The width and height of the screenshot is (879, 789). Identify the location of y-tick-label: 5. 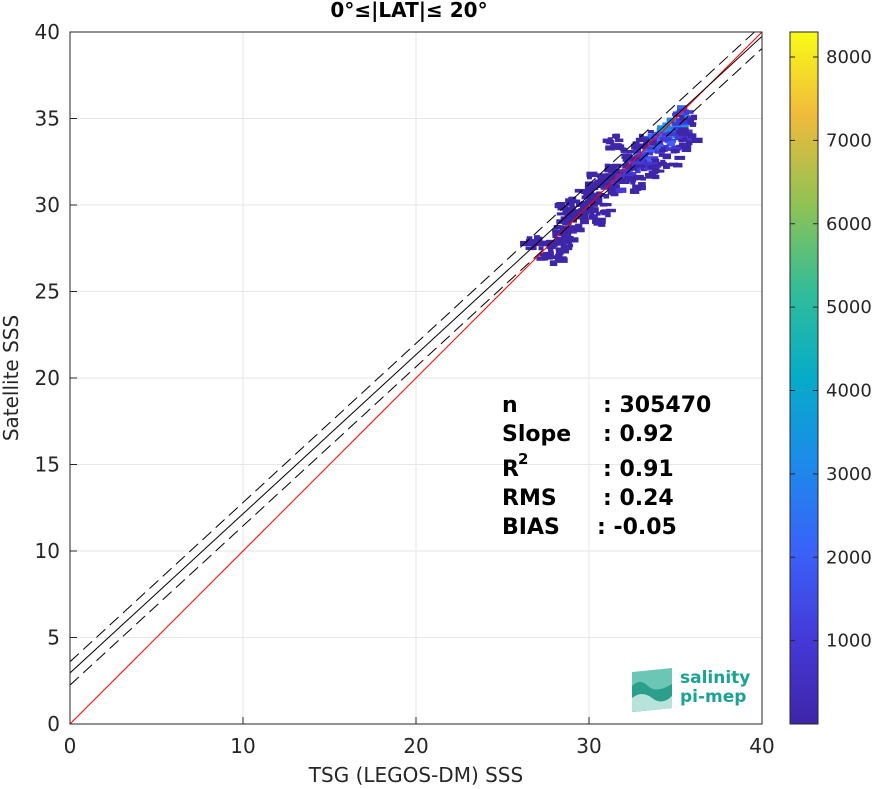
(53, 638).